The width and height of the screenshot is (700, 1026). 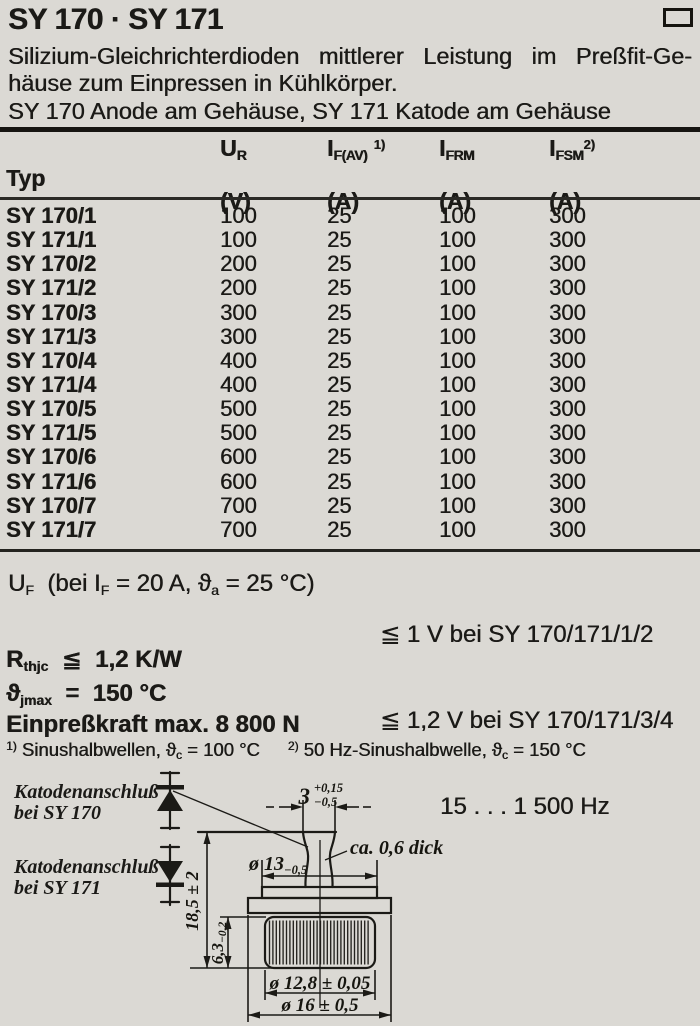 I want to click on press-force-line: Einpreßkraft max. 8 800 N, so click(x=153, y=724).